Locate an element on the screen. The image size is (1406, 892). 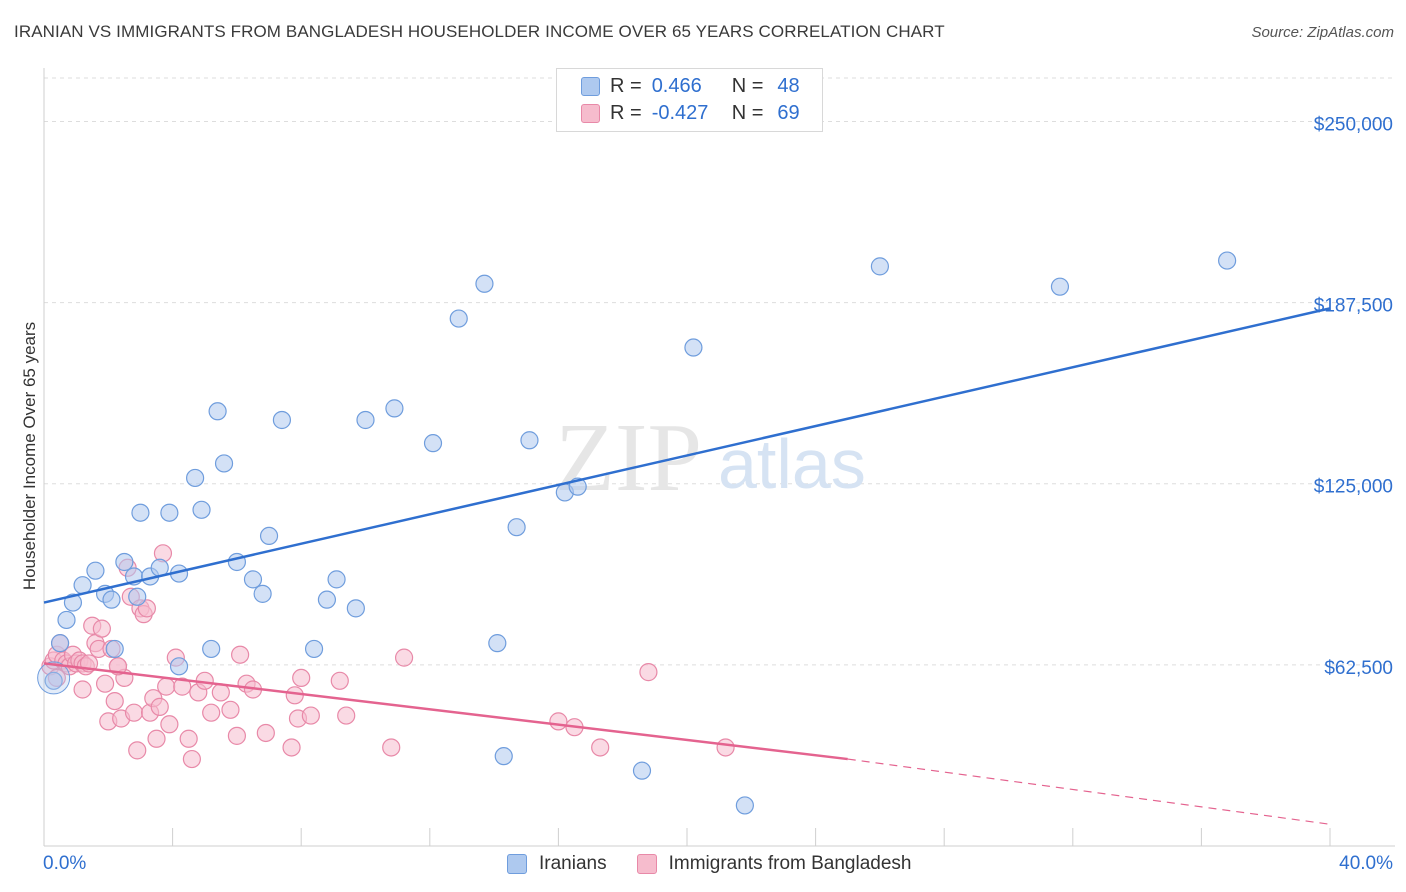
legend-n-value: 69 is located at coordinates (788, 112).